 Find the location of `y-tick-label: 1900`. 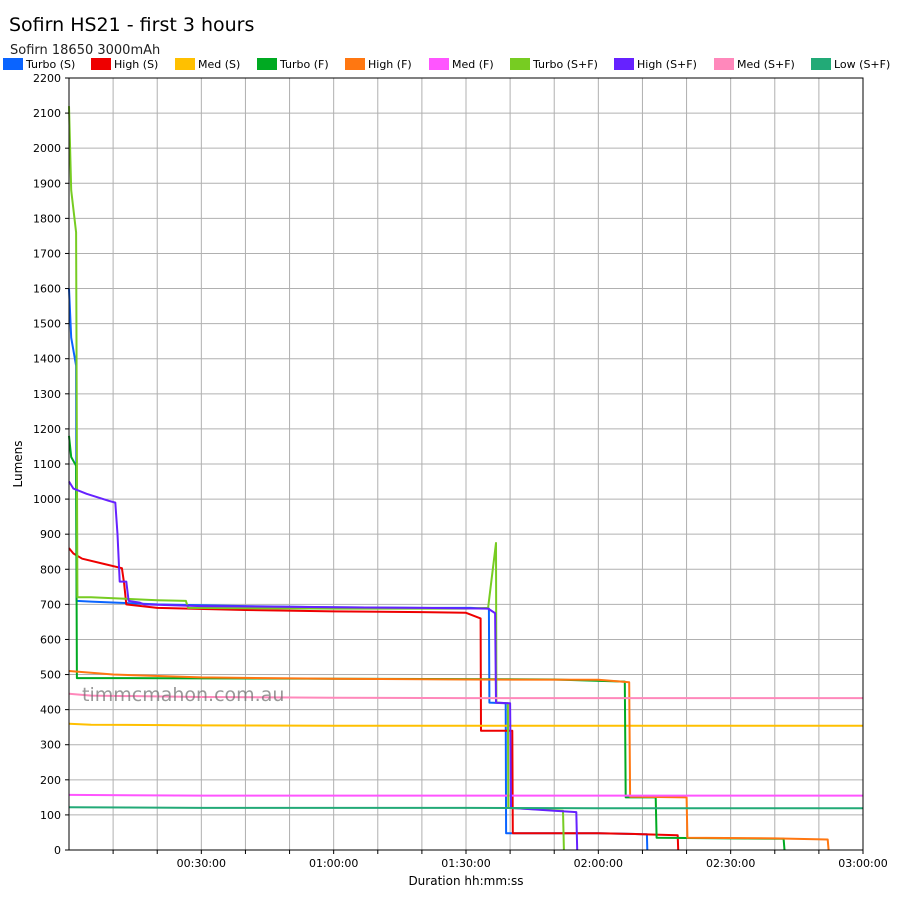

y-tick-label: 1900 is located at coordinates (47, 183).